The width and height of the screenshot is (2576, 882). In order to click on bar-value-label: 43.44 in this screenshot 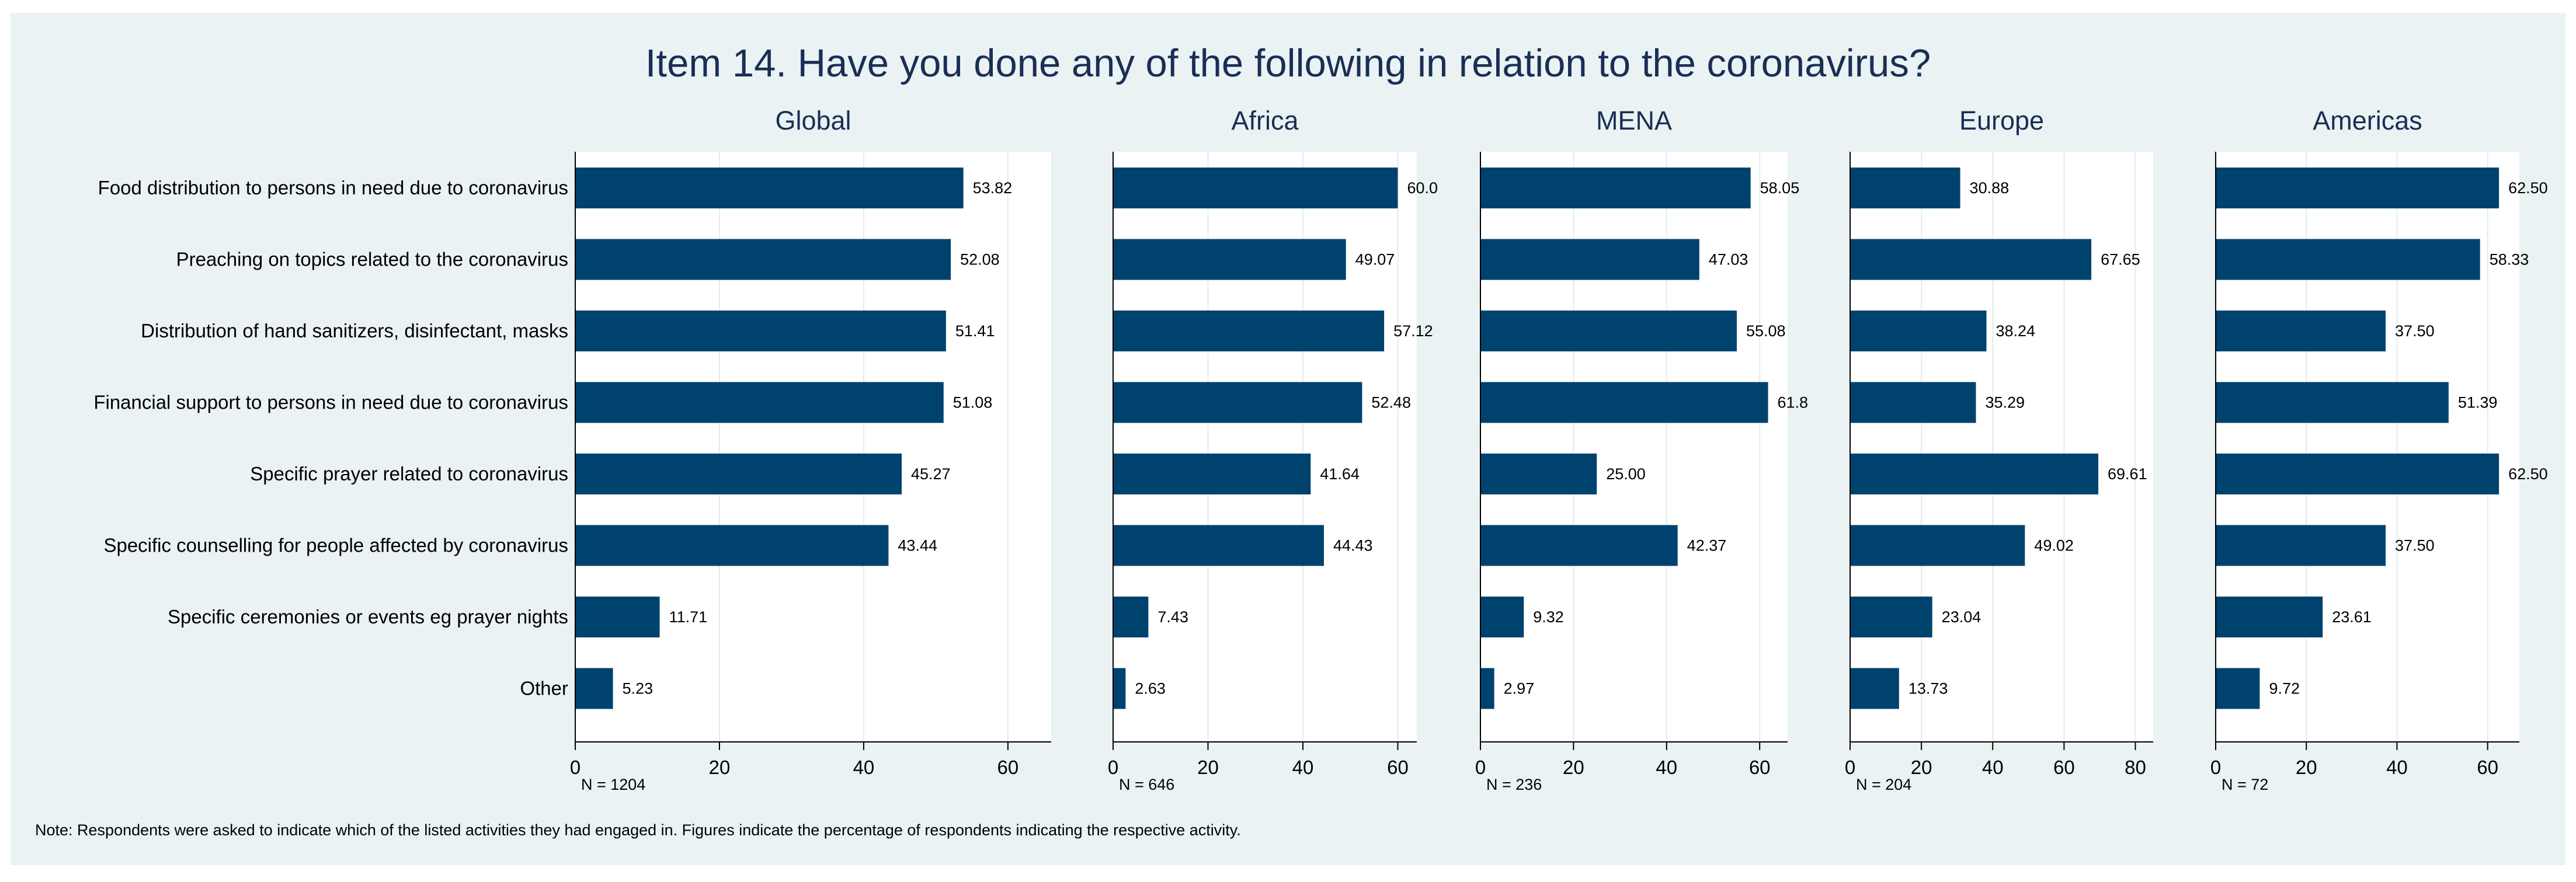, I will do `click(917, 546)`.